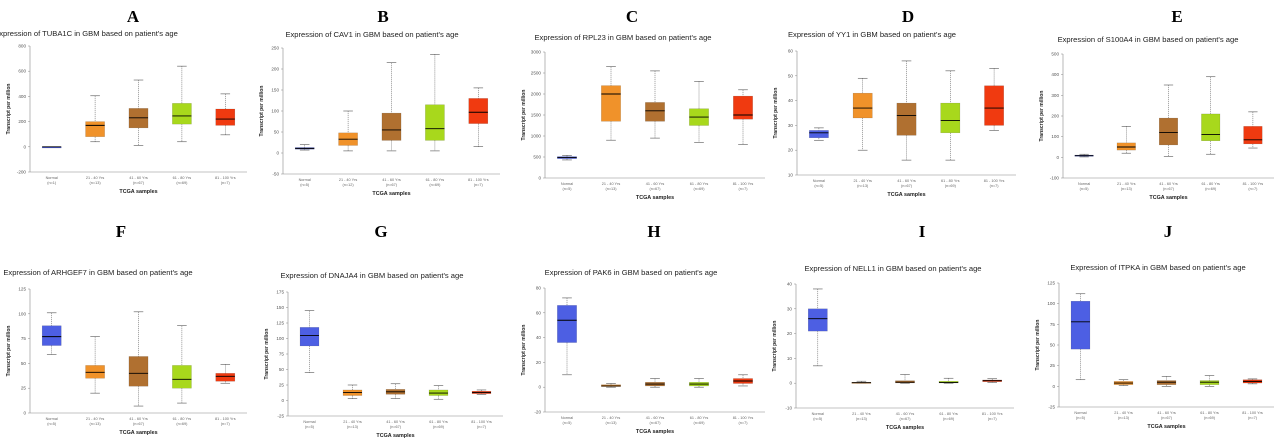 This screenshot has width=1280, height=447. What do you see at coordinates (536, 136) in the screenshot?
I see `y-tick-label: 1000` at bounding box center [536, 136].